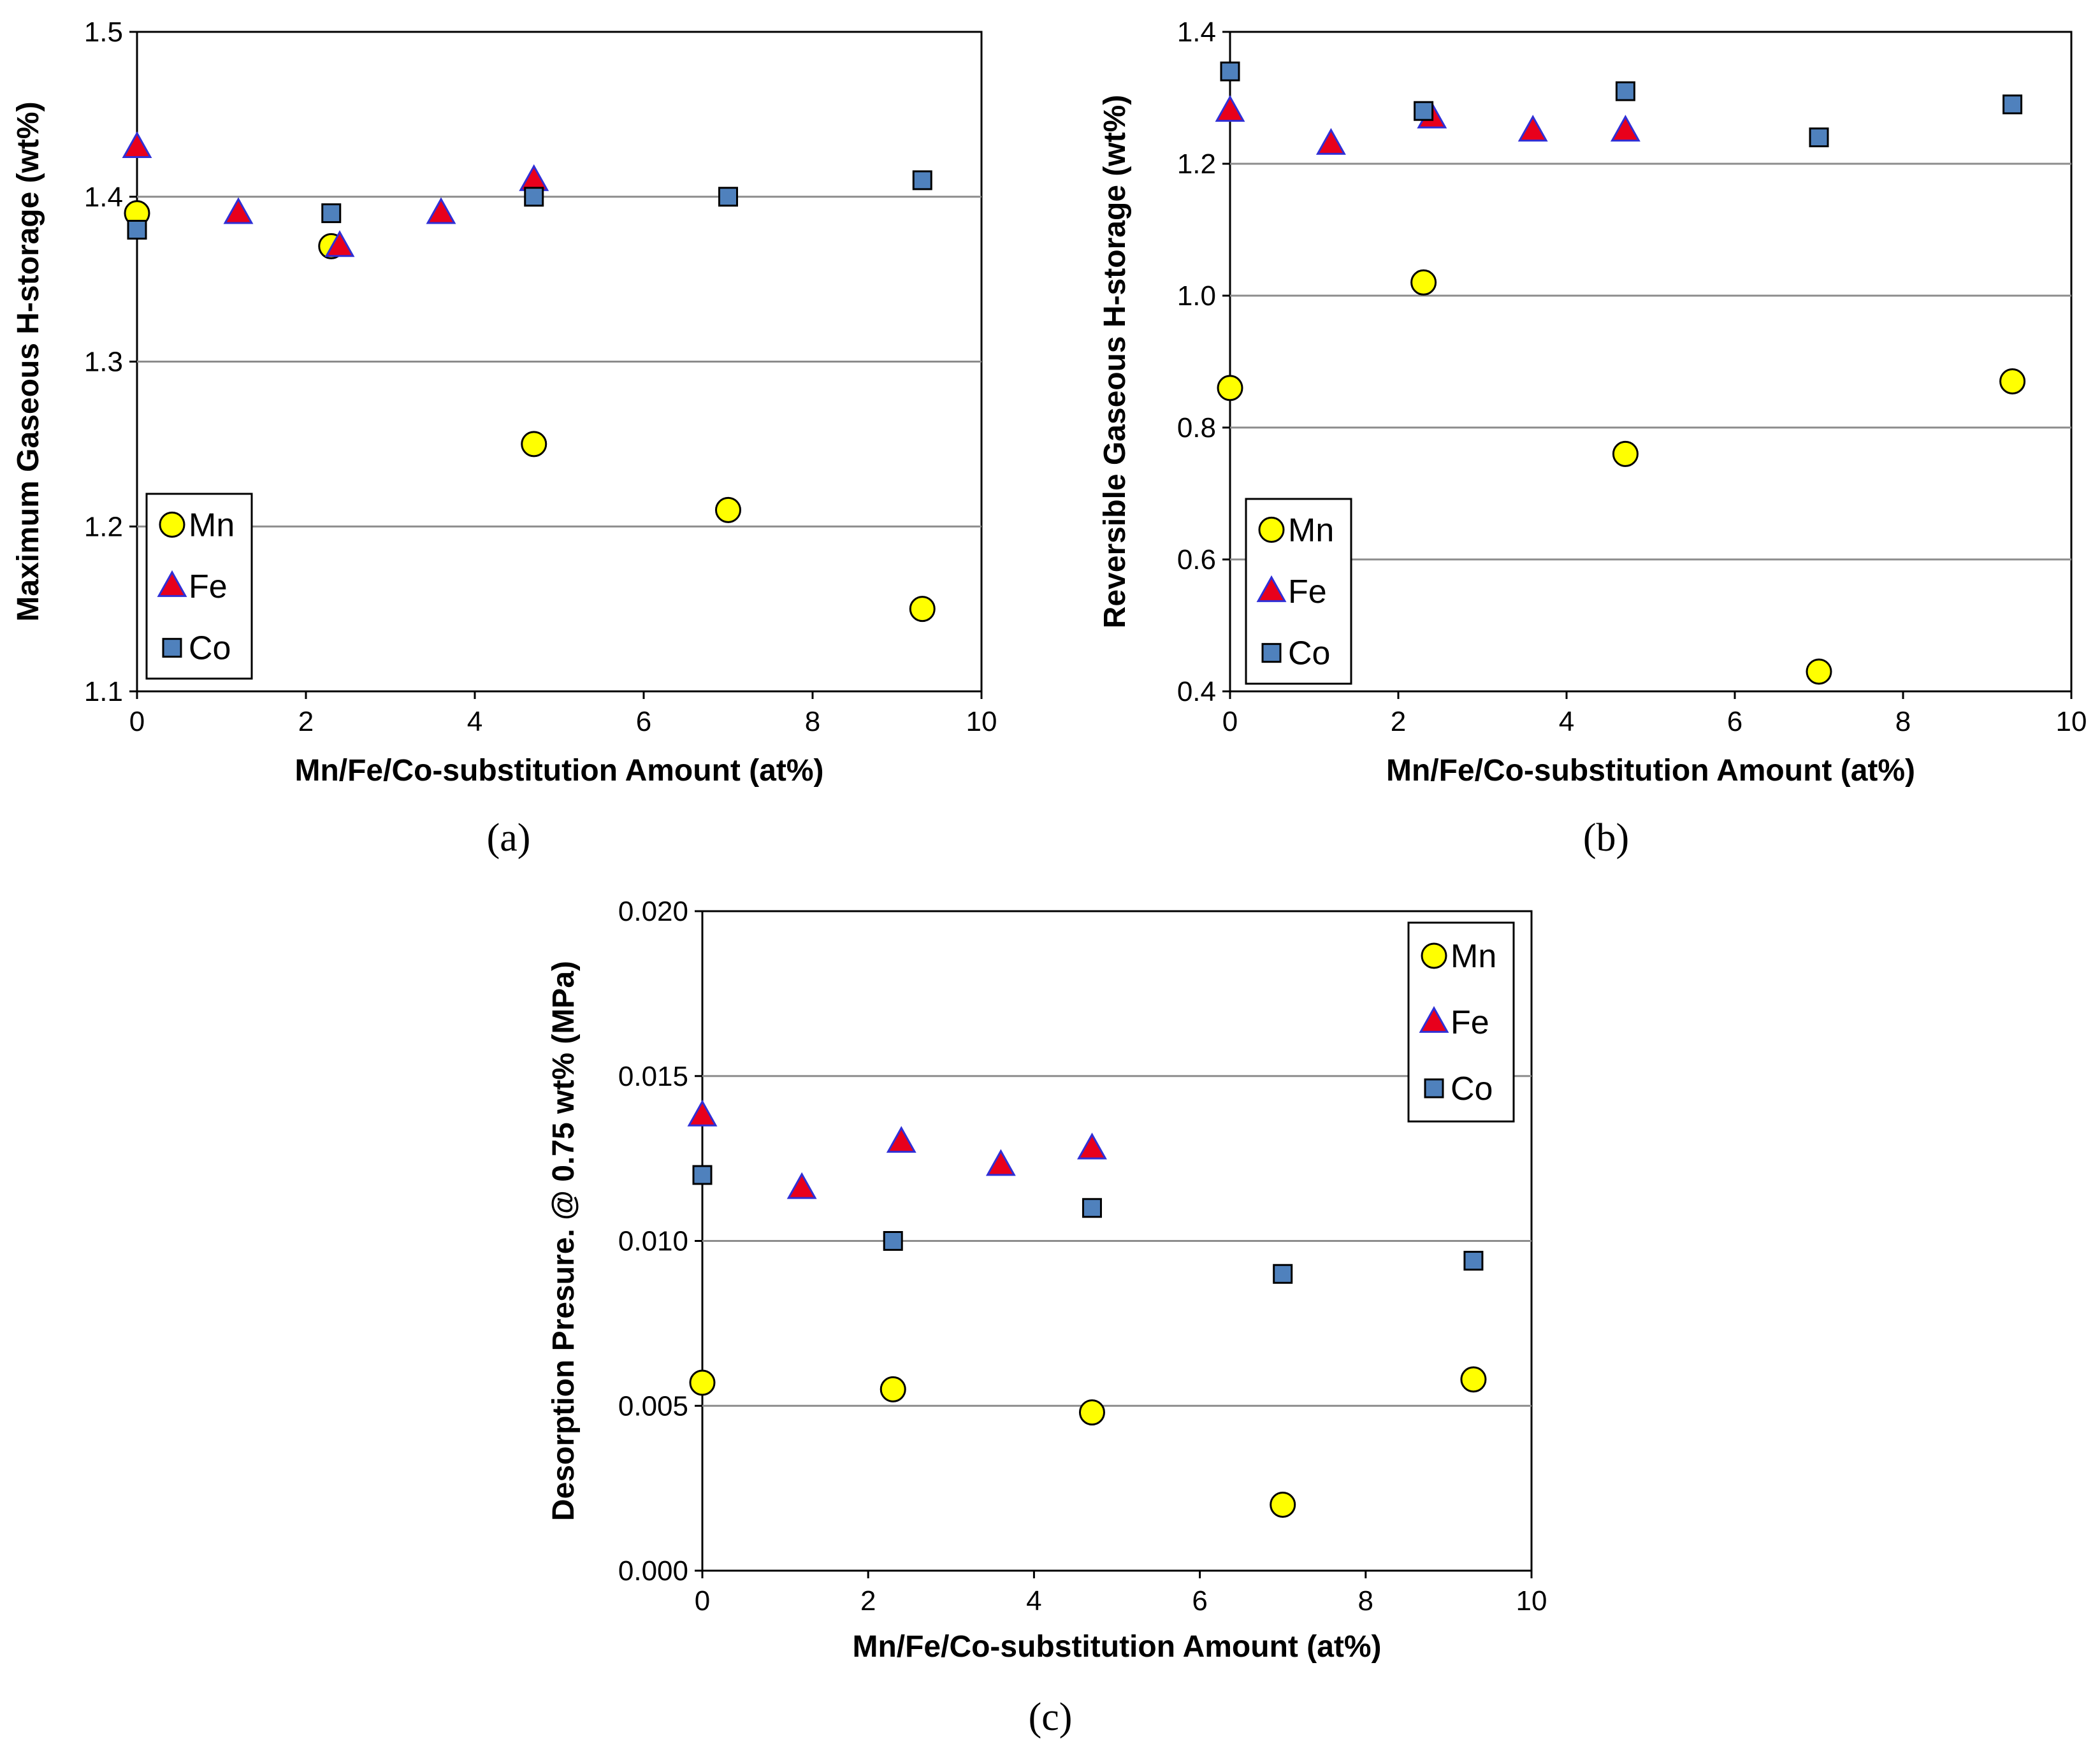 Image resolution: width=2100 pixels, height=1751 pixels. I want to click on y-tick-label: 0.005, so click(653, 1406).